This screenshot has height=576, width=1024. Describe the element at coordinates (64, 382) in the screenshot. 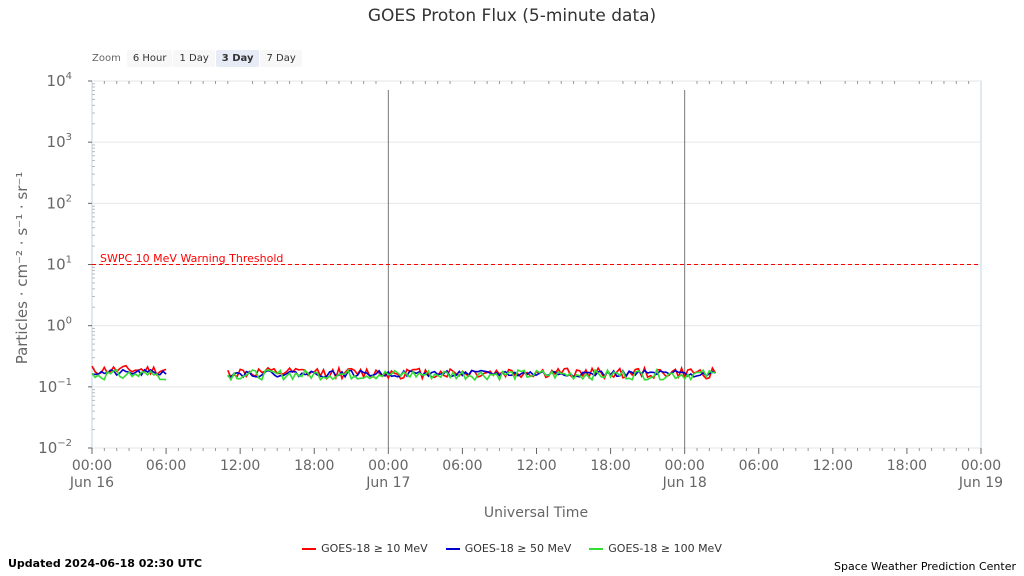

I see `y-tick-exponent: −1` at that location.